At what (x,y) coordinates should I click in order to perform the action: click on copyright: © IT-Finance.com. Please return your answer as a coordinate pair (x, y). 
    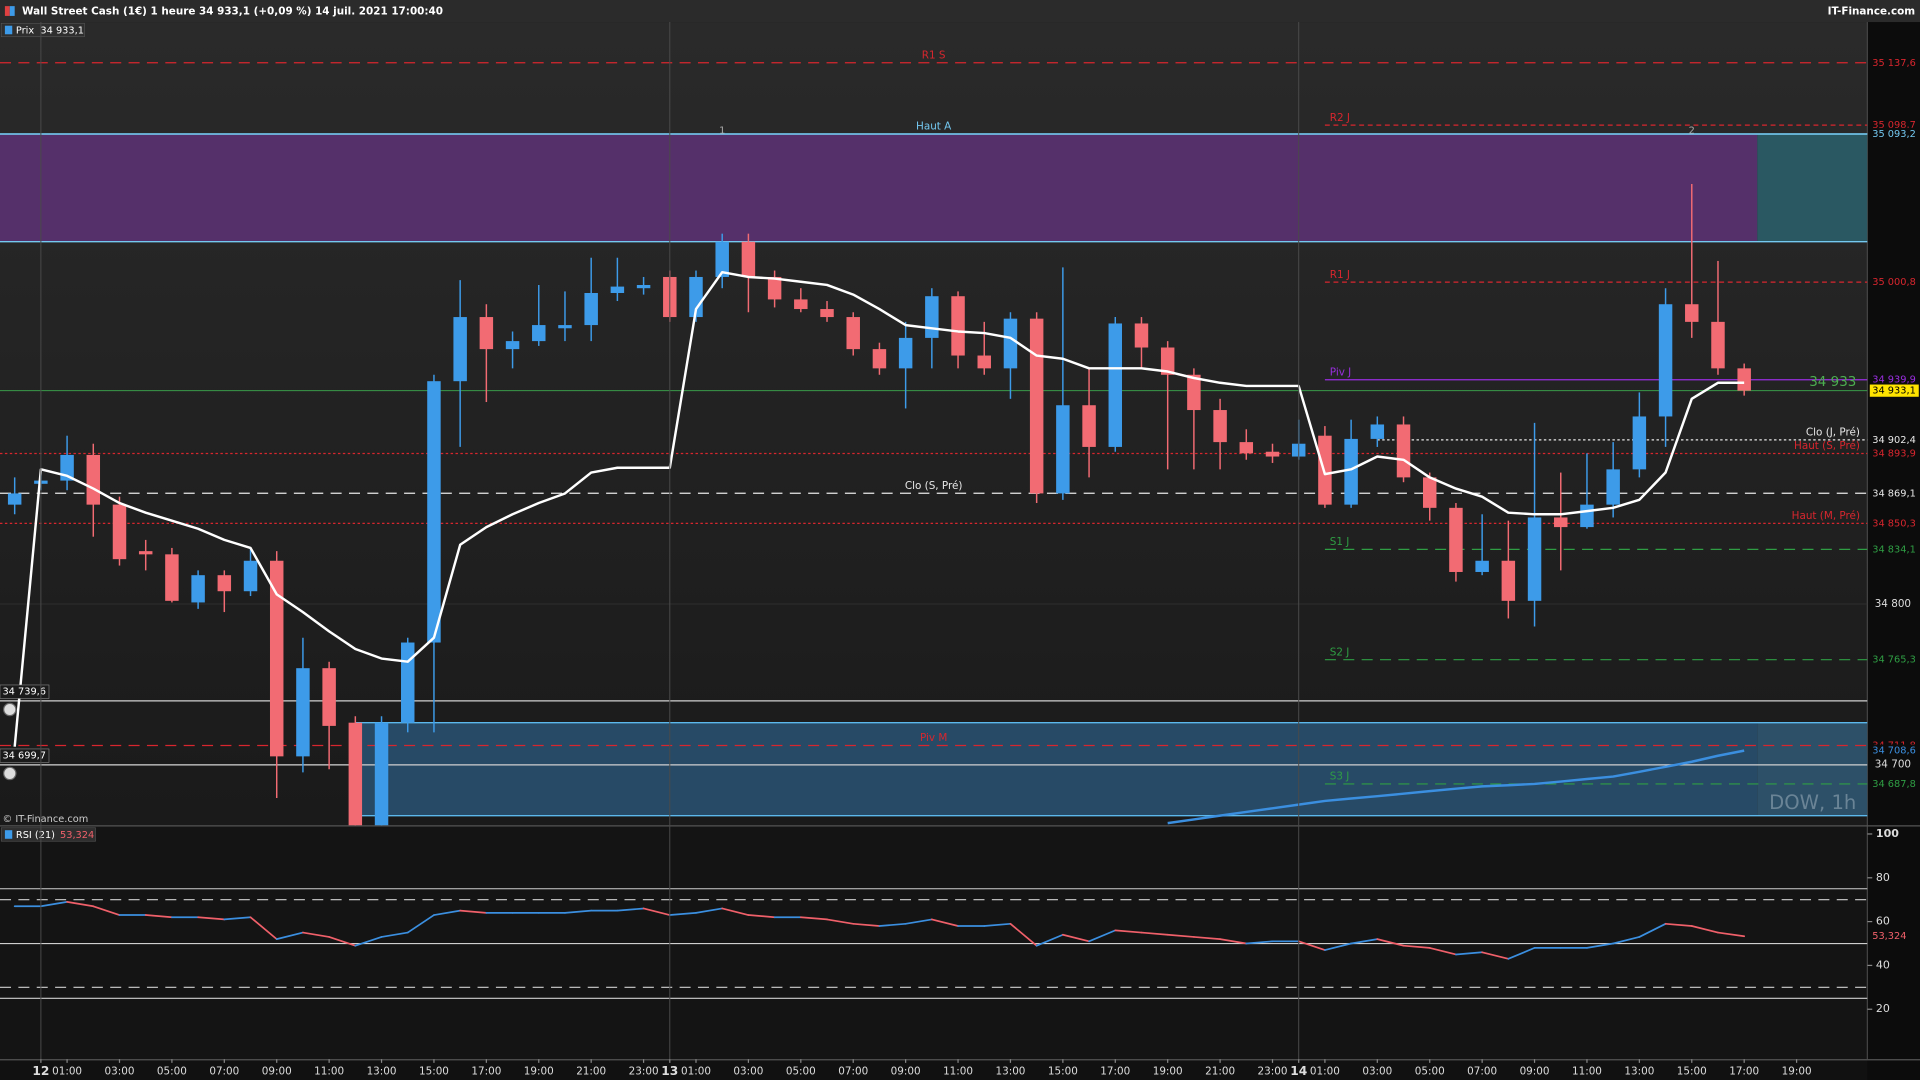
    Looking at the image, I should click on (45, 819).